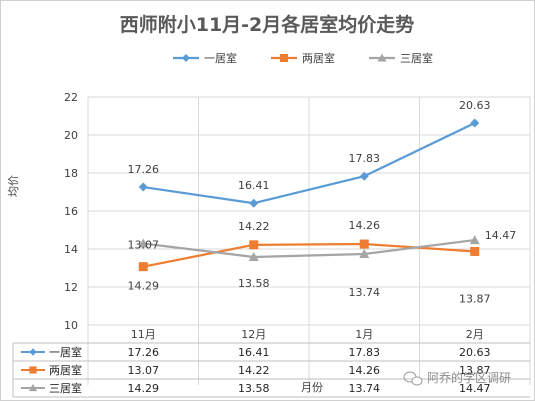  I want to click on table-cell: 14.26, so click(365, 370).